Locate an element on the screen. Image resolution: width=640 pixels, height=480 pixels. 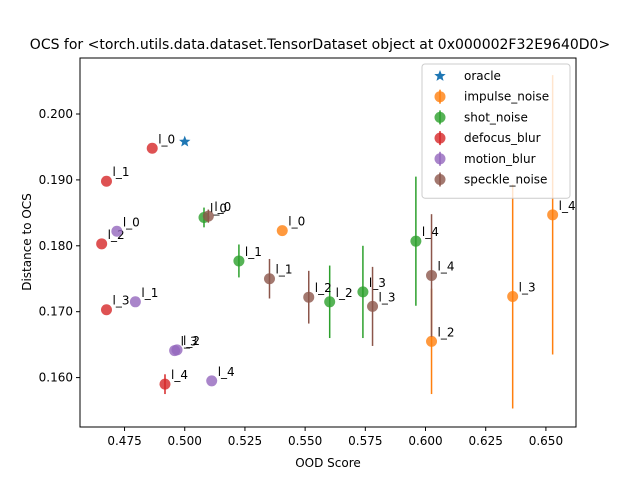
x-tick-label: 0.650 is located at coordinates (546, 441).